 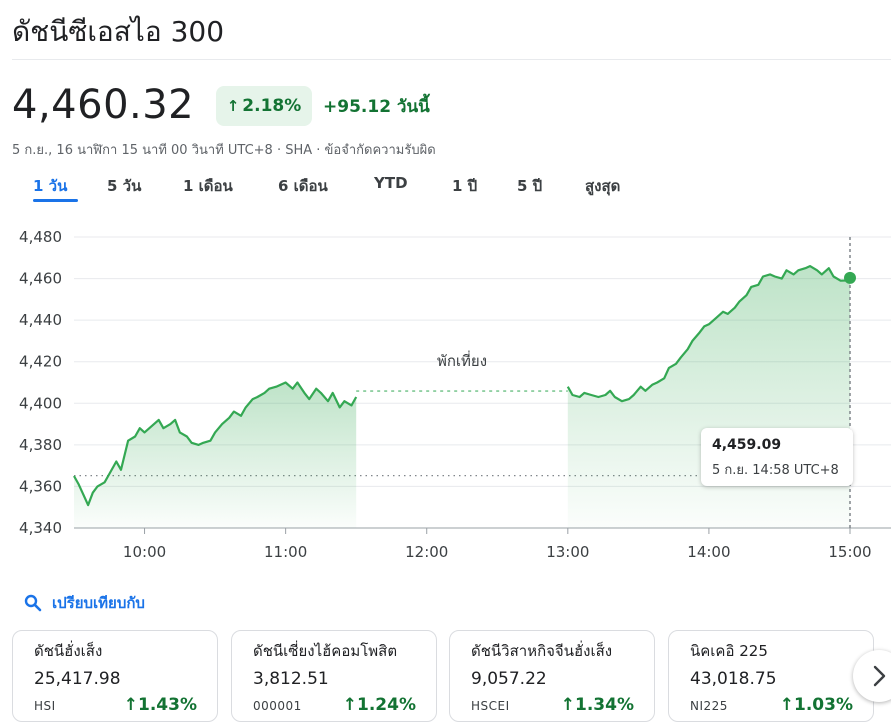 I want to click on tab-1-month: 1 เดือน, so click(x=208, y=186).